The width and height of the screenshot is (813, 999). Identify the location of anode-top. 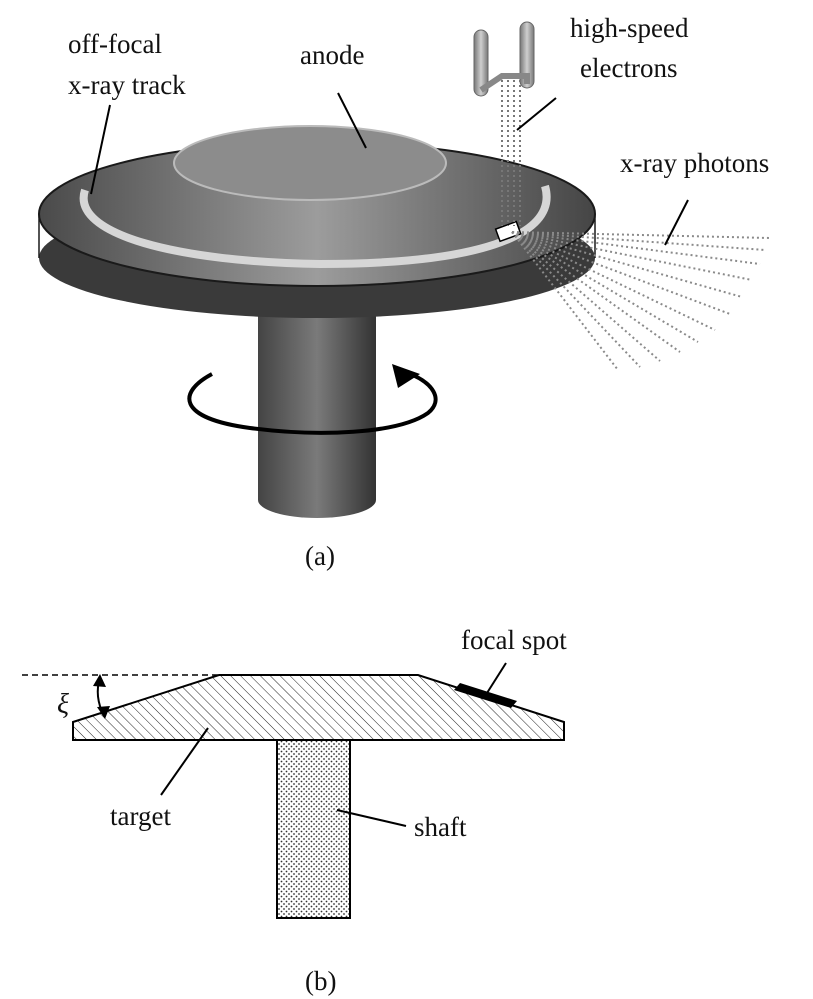
(310, 163).